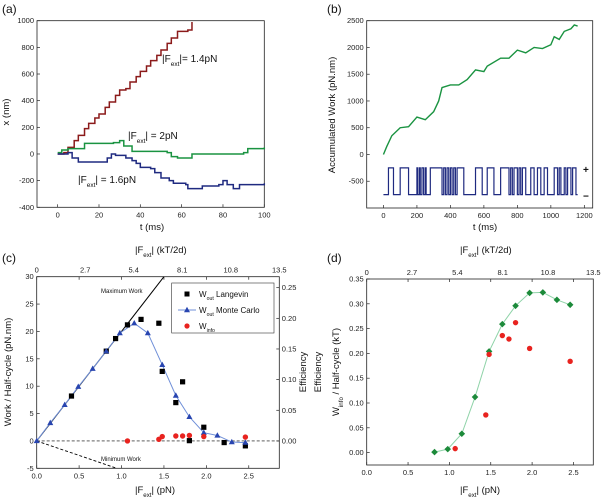  Describe the element at coordinates (229, 312) in the screenshot. I see `legend-entry: Wout Monte Carlo` at that location.